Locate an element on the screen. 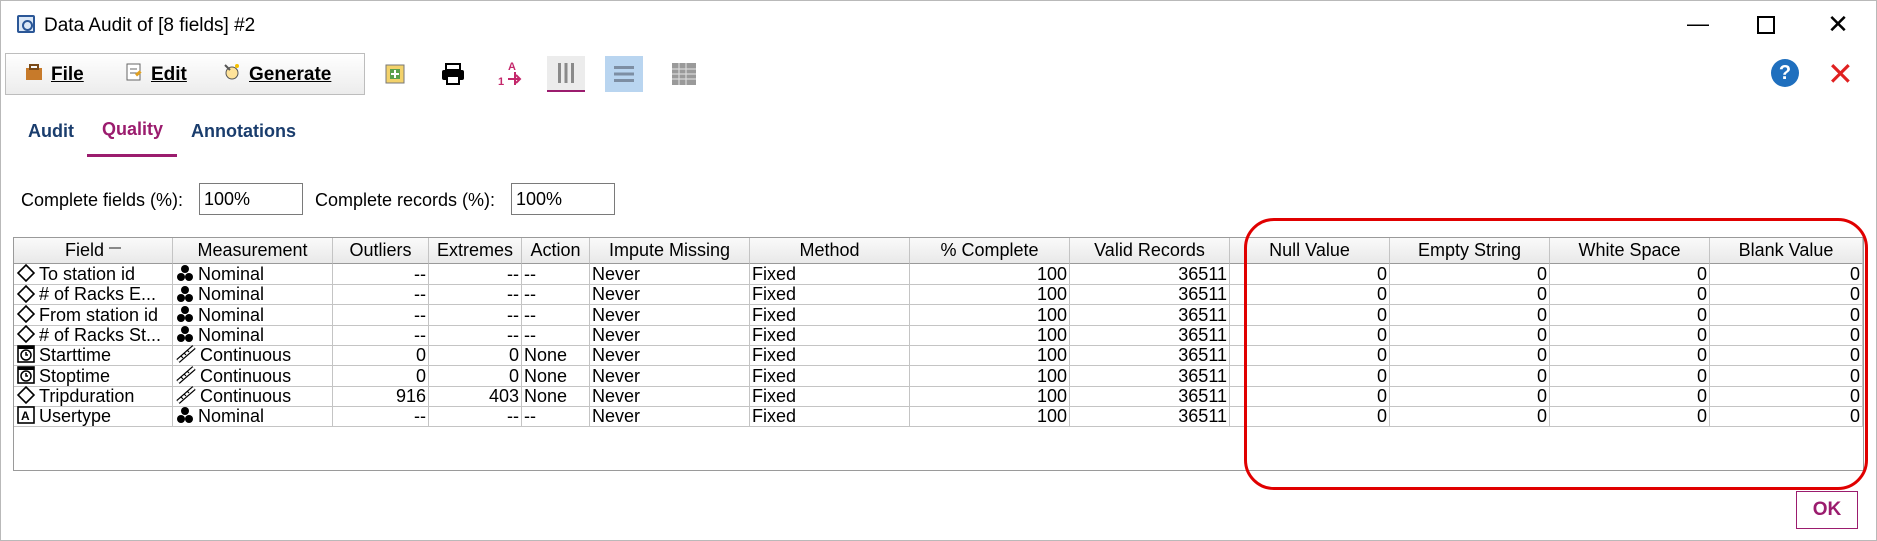 The width and height of the screenshot is (1877, 541). header-action: Action is located at coordinates (556, 251).